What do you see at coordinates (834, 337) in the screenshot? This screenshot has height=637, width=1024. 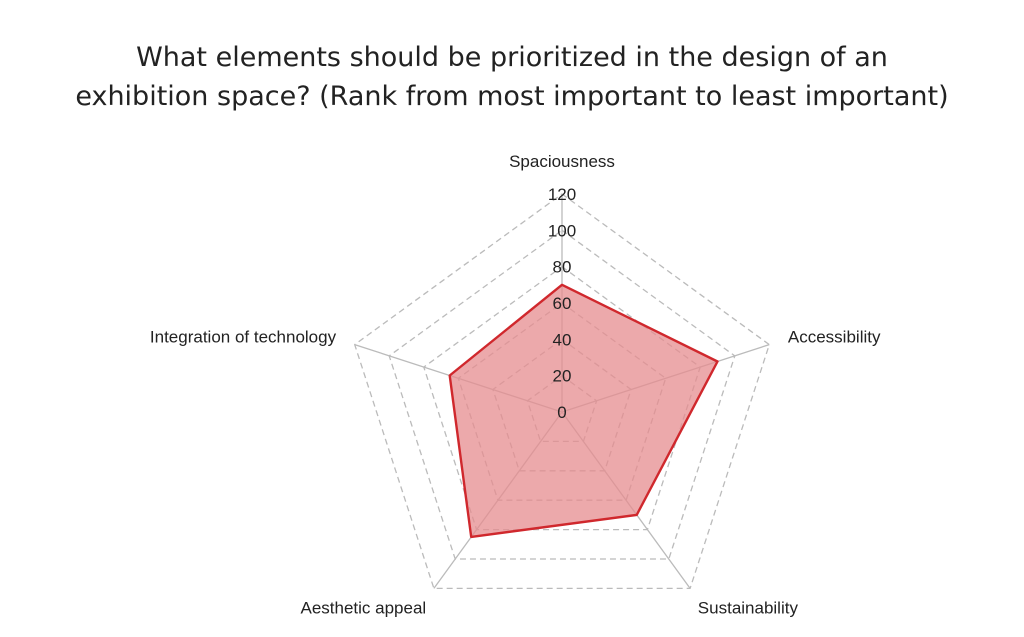 I see `axis-label-accessibility: Accessibility` at bounding box center [834, 337].